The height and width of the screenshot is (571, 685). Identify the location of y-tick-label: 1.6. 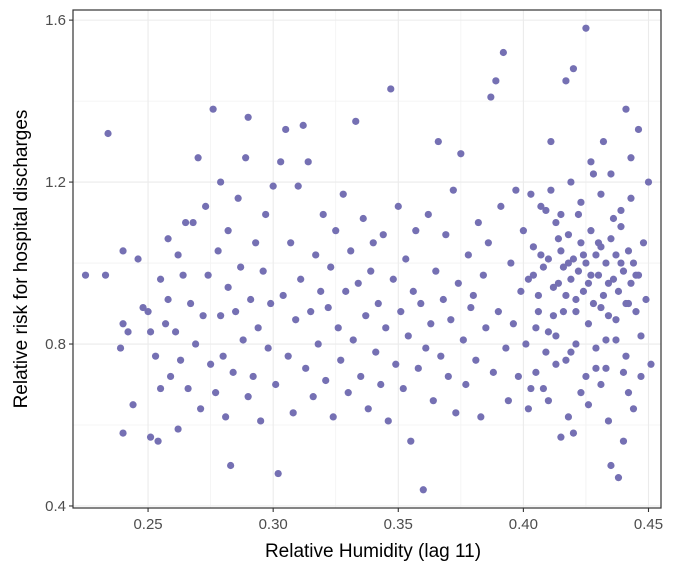
(55, 20).